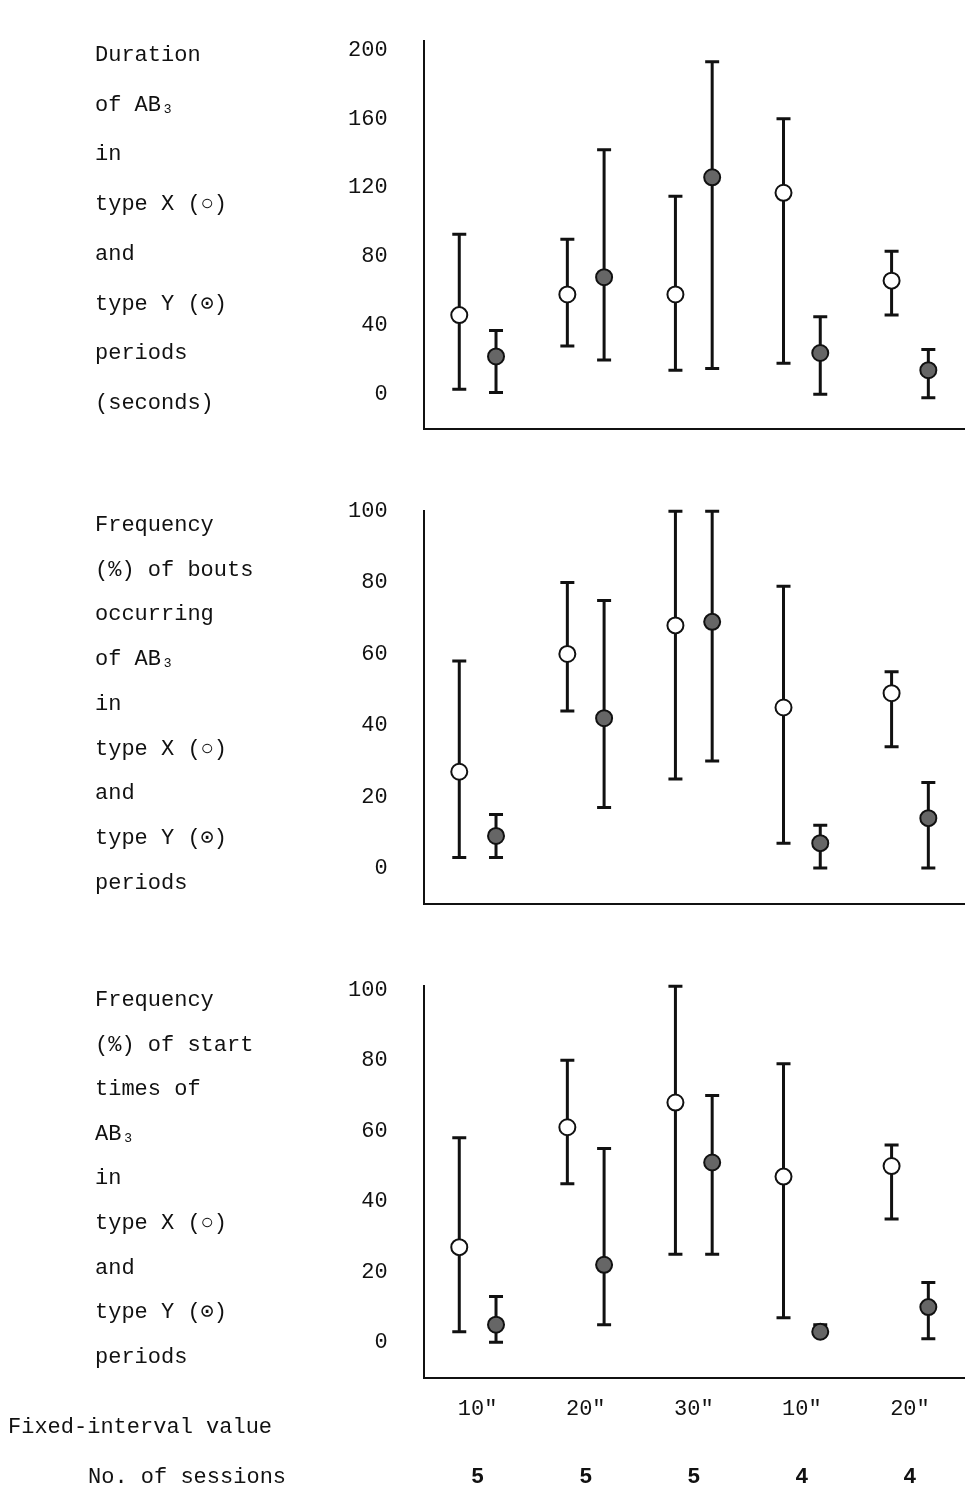 The height and width of the screenshot is (1512, 974). I want to click on text: Frequency (%) of start times of AB₃ in type X (○) and type Y (⊙) periods, so click(174, 1179).